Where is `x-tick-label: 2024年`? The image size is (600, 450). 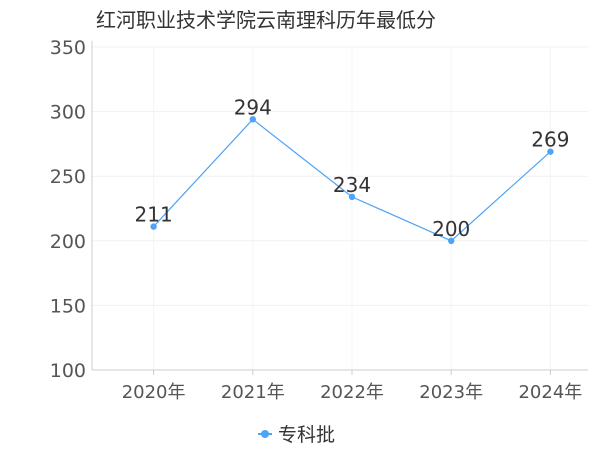
x-tick-label: 2024年 is located at coordinates (550, 392).